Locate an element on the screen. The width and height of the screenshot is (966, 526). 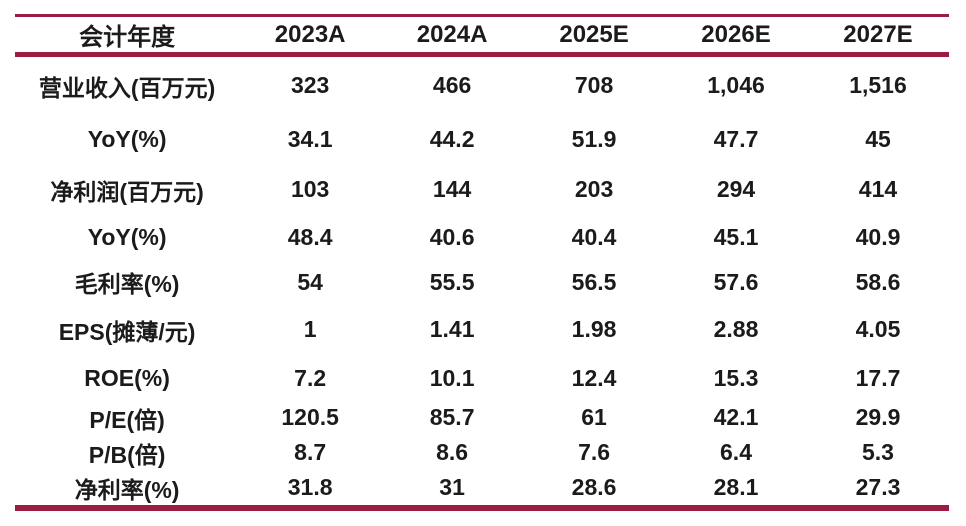
value-cell: 10.1 is located at coordinates (452, 377).